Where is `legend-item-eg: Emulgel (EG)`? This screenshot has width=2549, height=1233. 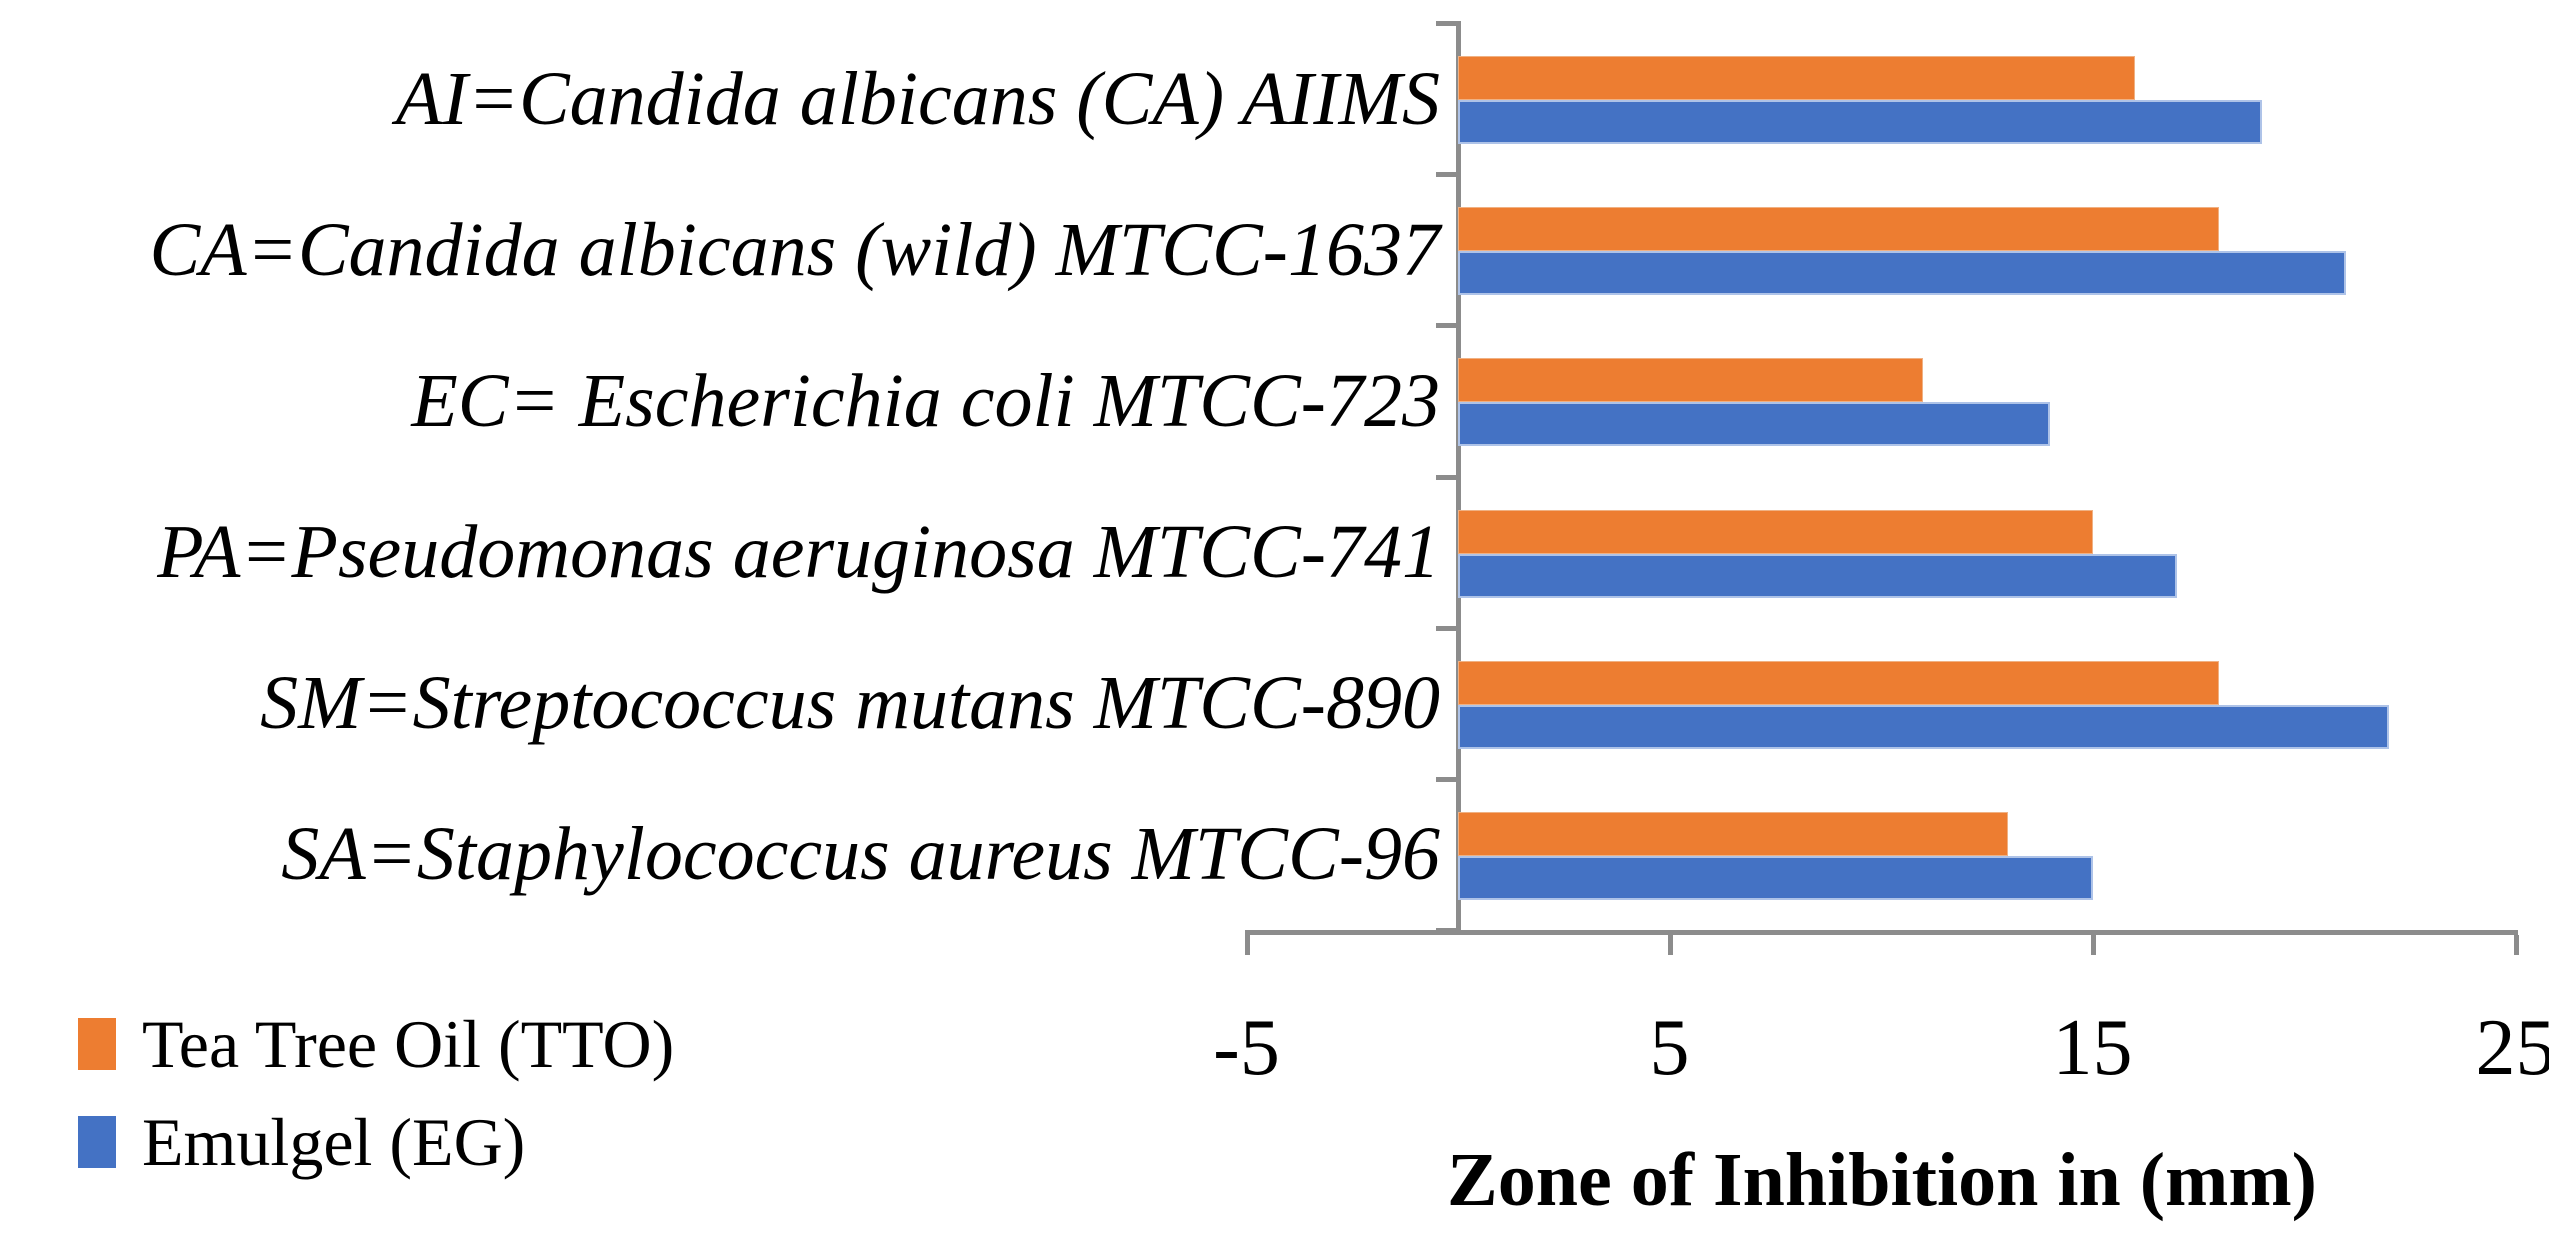
legend-item-eg: Emulgel (EG) is located at coordinates (376, 1142).